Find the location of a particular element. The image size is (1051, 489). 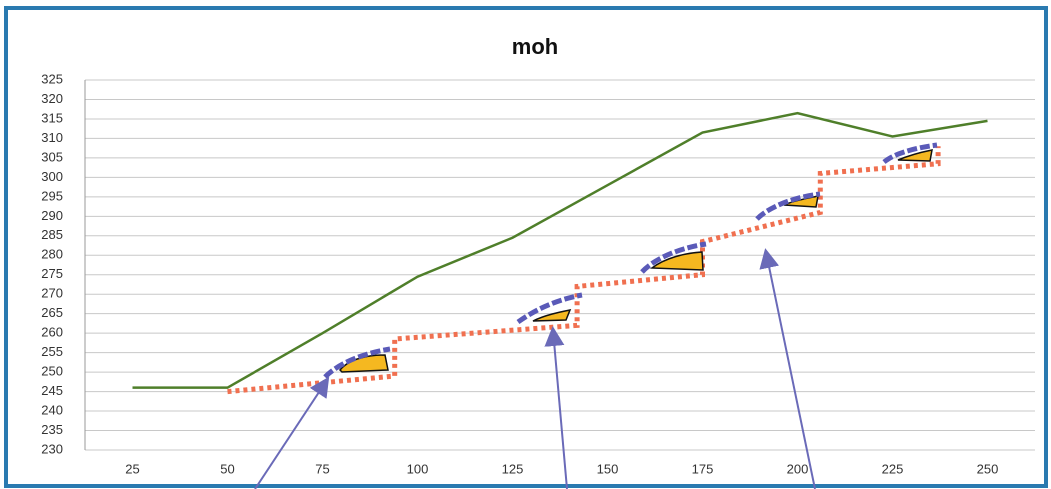

y-tick-label: 265 is located at coordinates (52, 312).